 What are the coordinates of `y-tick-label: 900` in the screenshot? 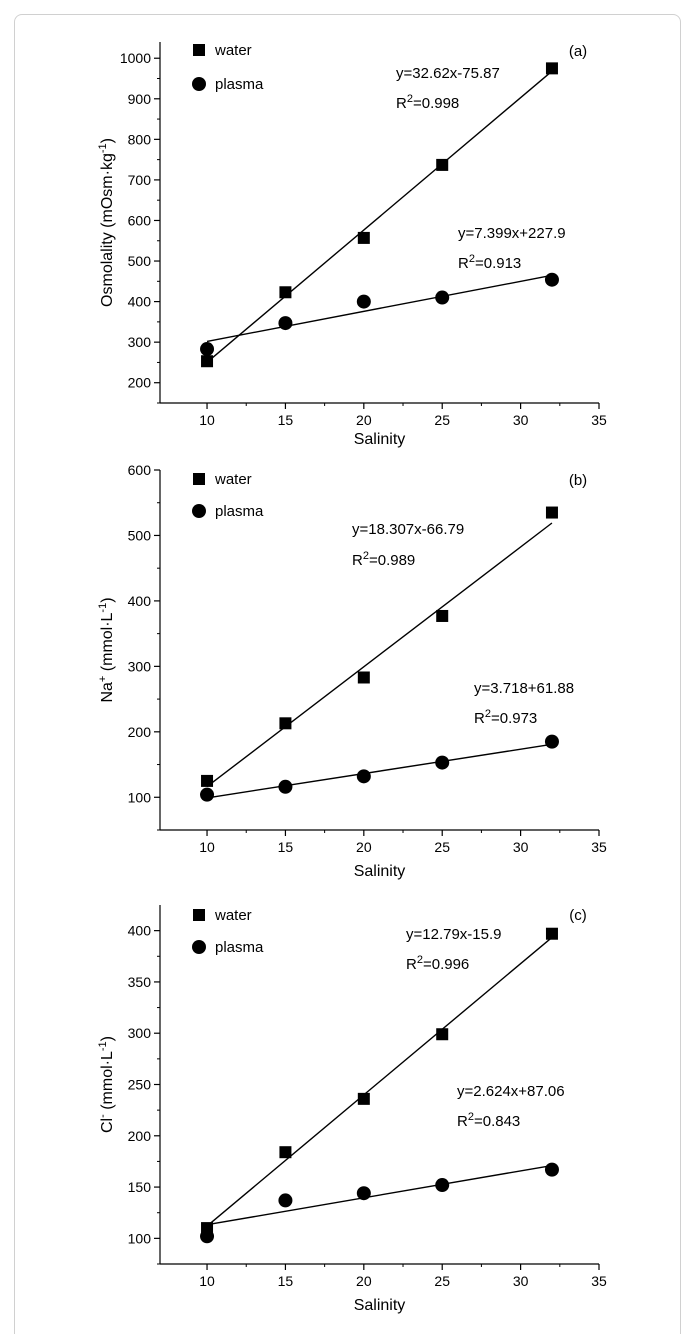 It's located at (140, 99).